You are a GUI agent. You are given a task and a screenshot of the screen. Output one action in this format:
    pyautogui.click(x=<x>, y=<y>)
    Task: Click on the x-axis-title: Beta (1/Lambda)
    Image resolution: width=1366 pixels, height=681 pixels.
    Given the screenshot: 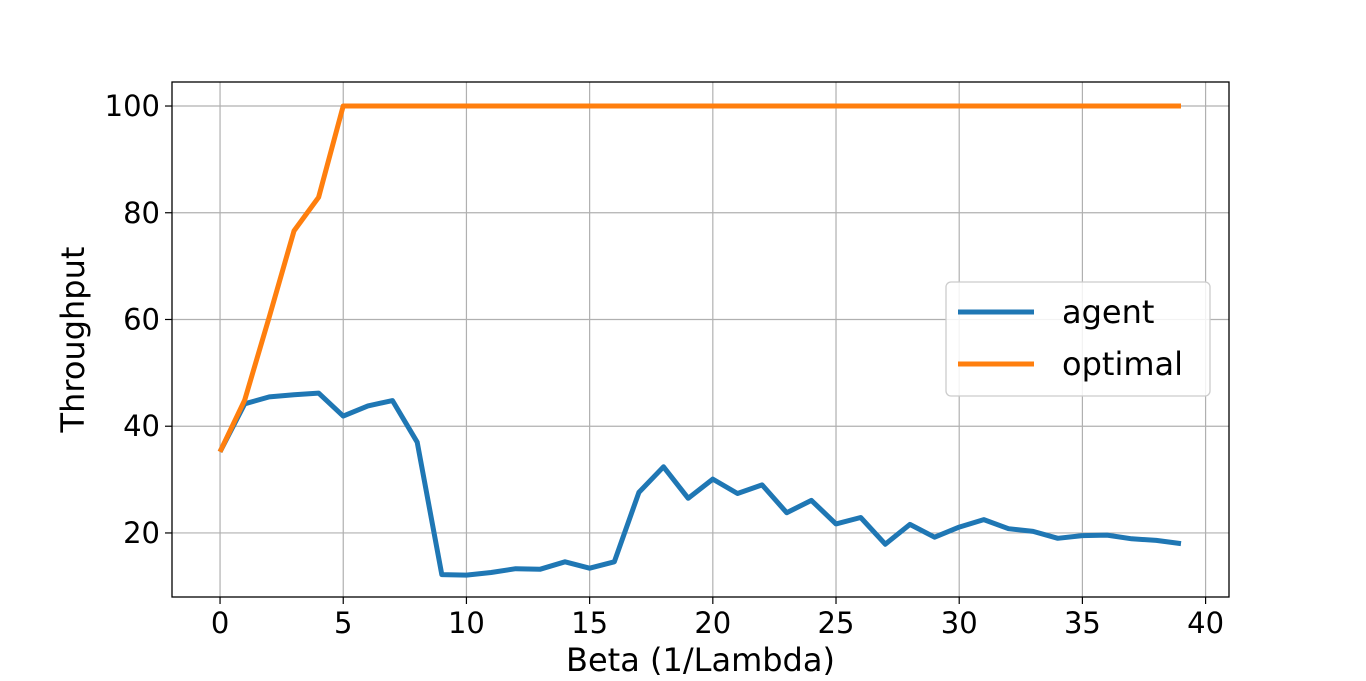 What is the action you would take?
    pyautogui.click(x=700, y=660)
    